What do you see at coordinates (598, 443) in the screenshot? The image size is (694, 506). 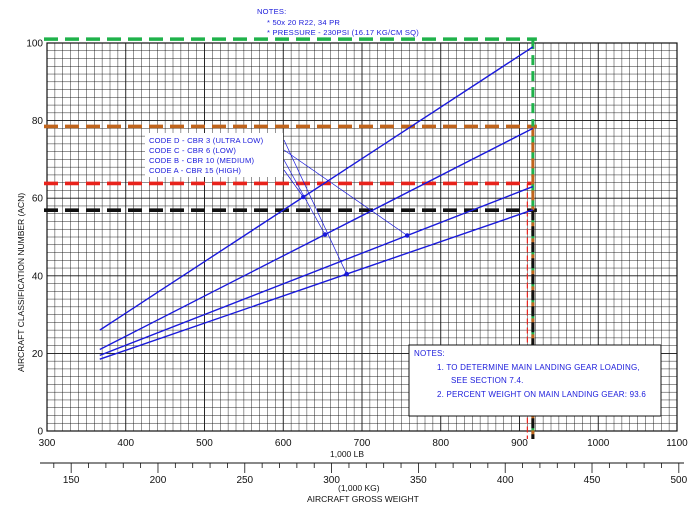 I see `x-tick-label: 1000` at bounding box center [598, 443].